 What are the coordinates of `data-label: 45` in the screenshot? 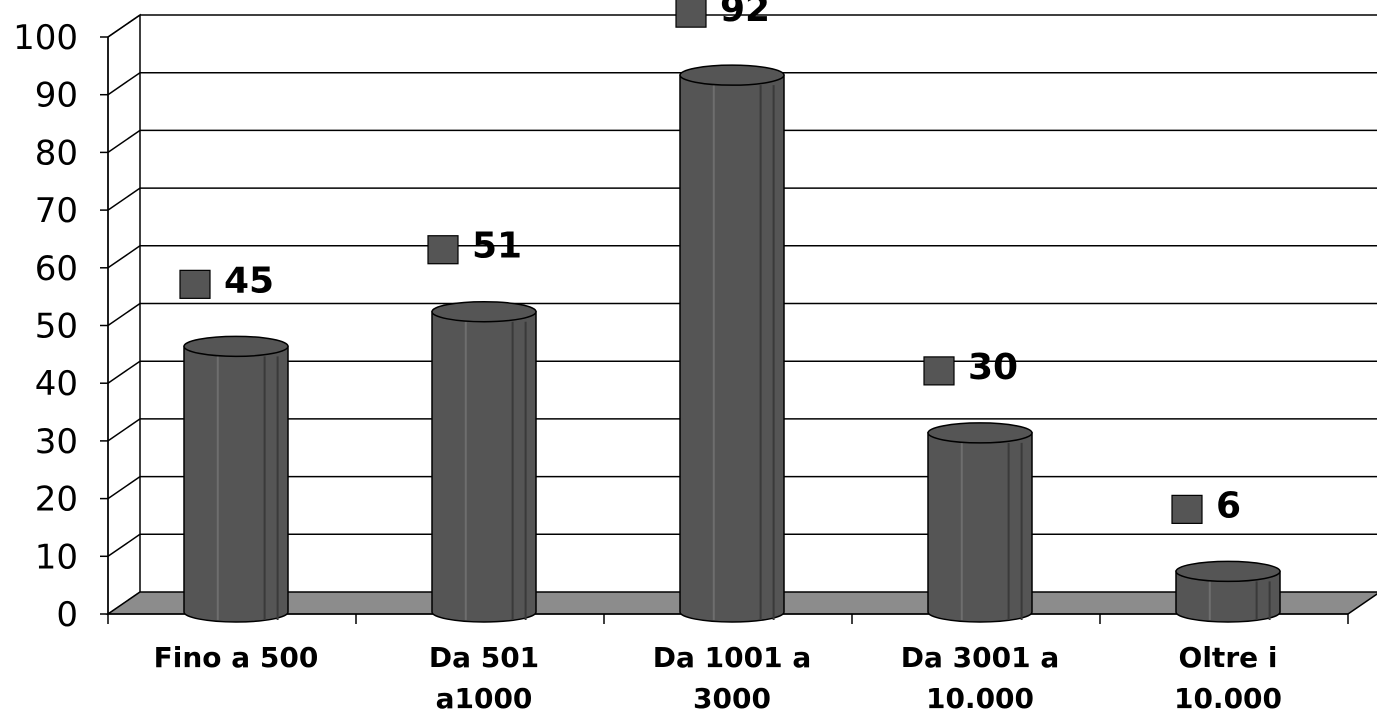 It's located at (249, 280).